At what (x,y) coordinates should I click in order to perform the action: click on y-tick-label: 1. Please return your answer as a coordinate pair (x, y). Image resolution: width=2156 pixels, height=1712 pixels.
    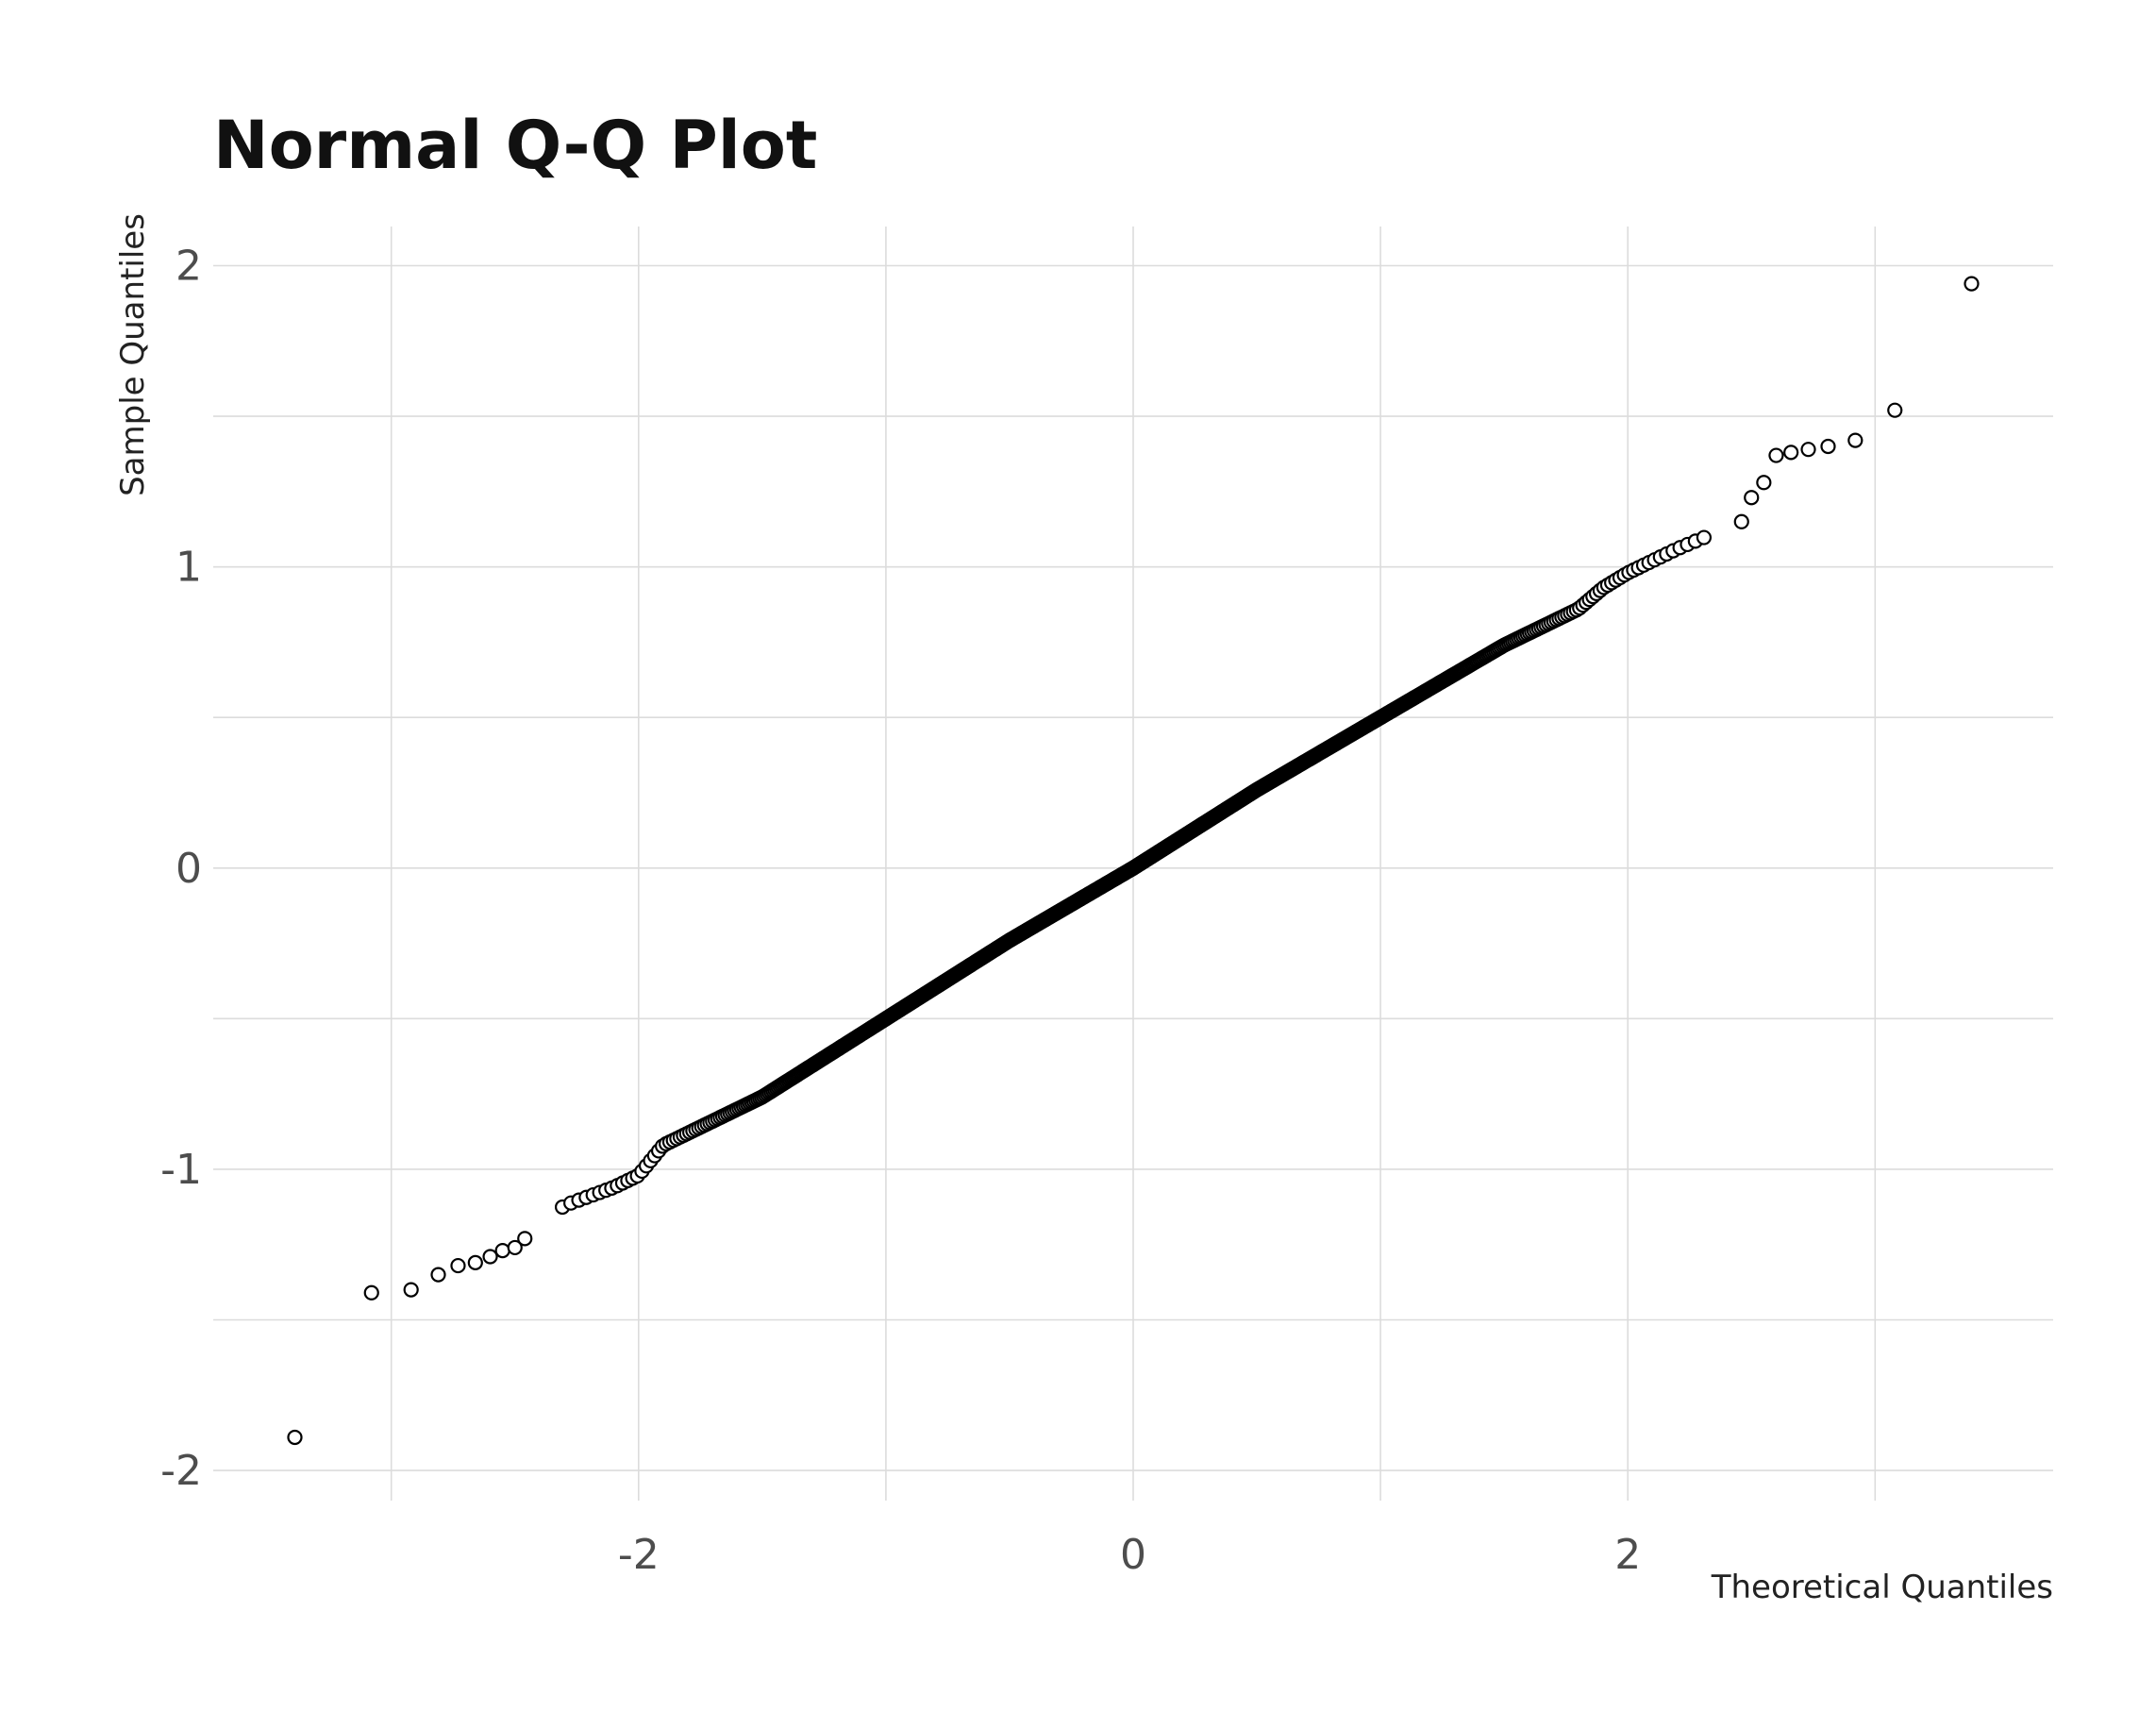
    Looking at the image, I should click on (188, 568).